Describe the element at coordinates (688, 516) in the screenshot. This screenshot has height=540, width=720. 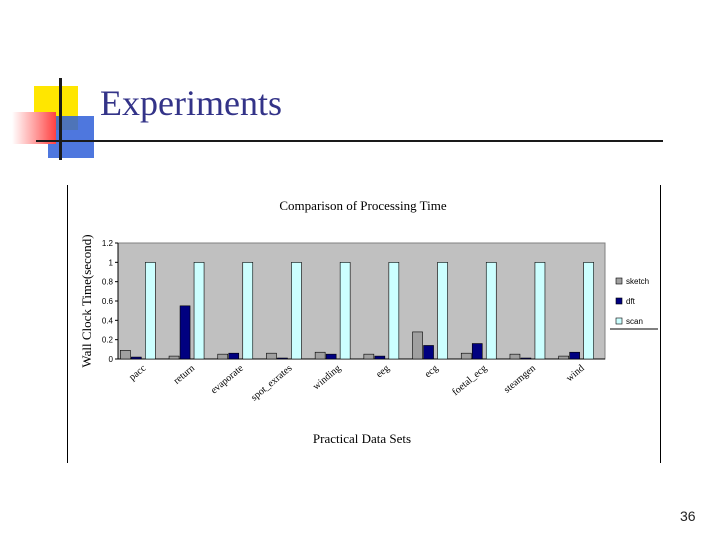
I see `page-number: 36` at that location.